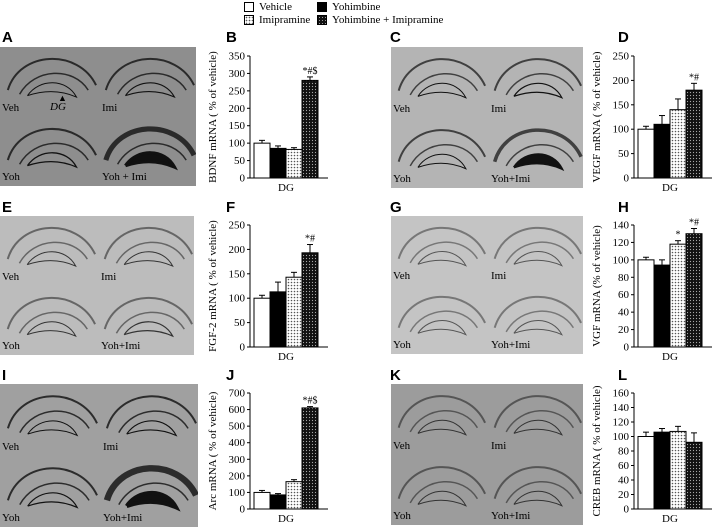  What do you see at coordinates (237, 74) in the screenshot?
I see `y-tick-label: 300` at bounding box center [237, 74].